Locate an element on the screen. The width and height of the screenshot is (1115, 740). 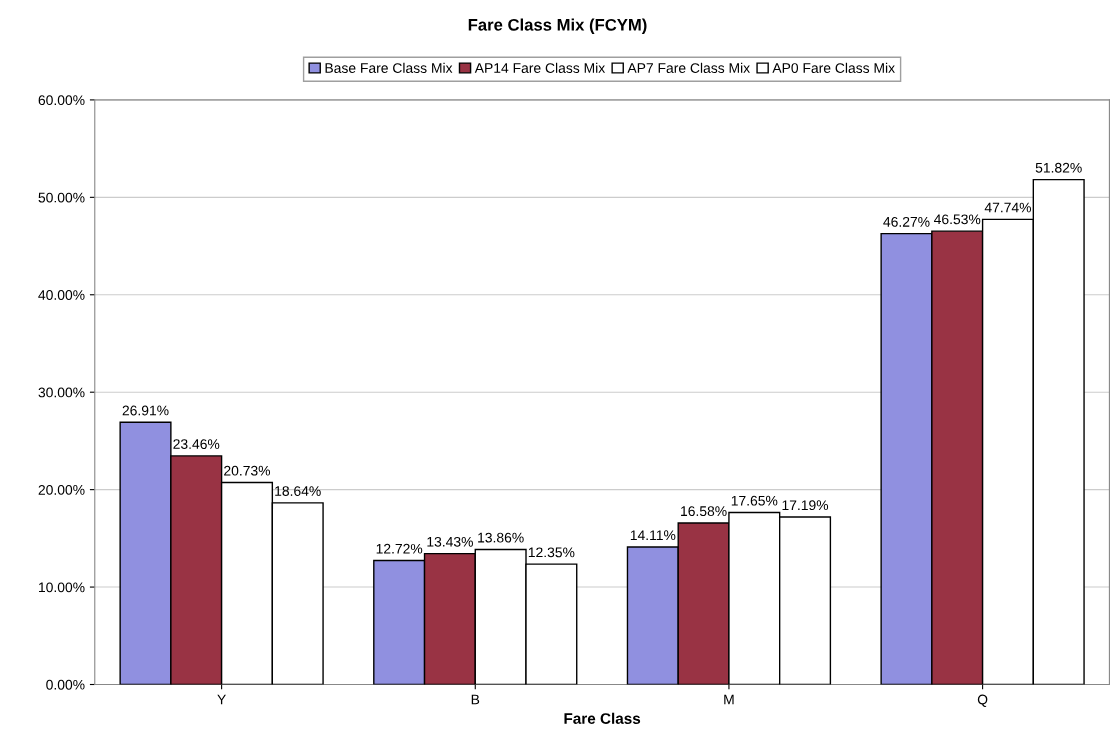
data-label: 20.73% is located at coordinates (247, 470).